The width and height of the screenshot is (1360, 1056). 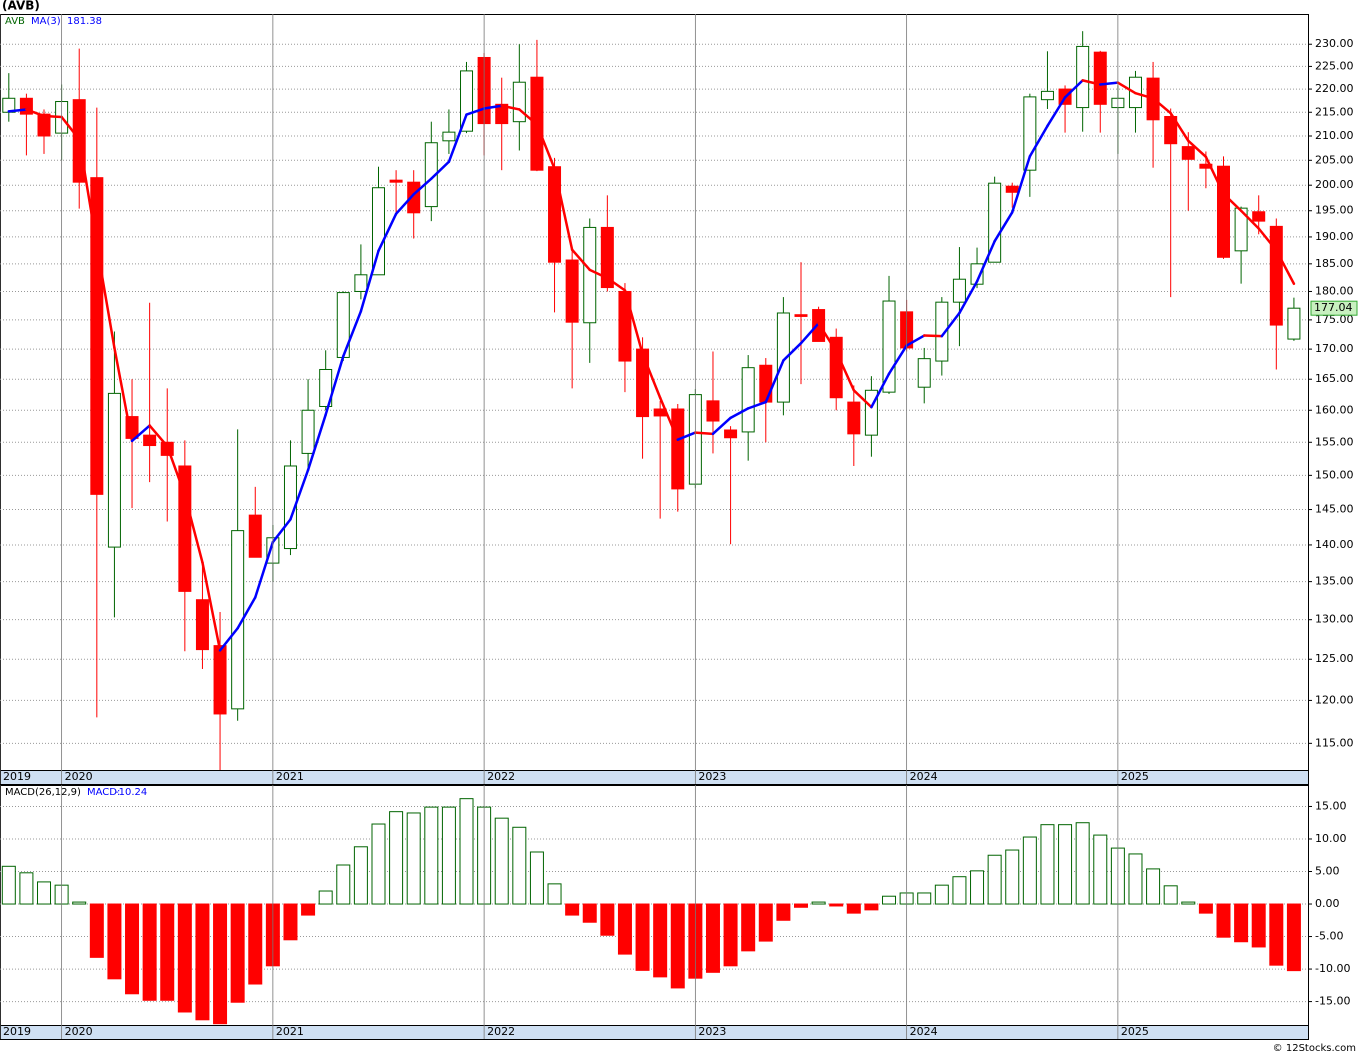 I want to click on y-tick-label: 205.00, so click(x=1334, y=159).